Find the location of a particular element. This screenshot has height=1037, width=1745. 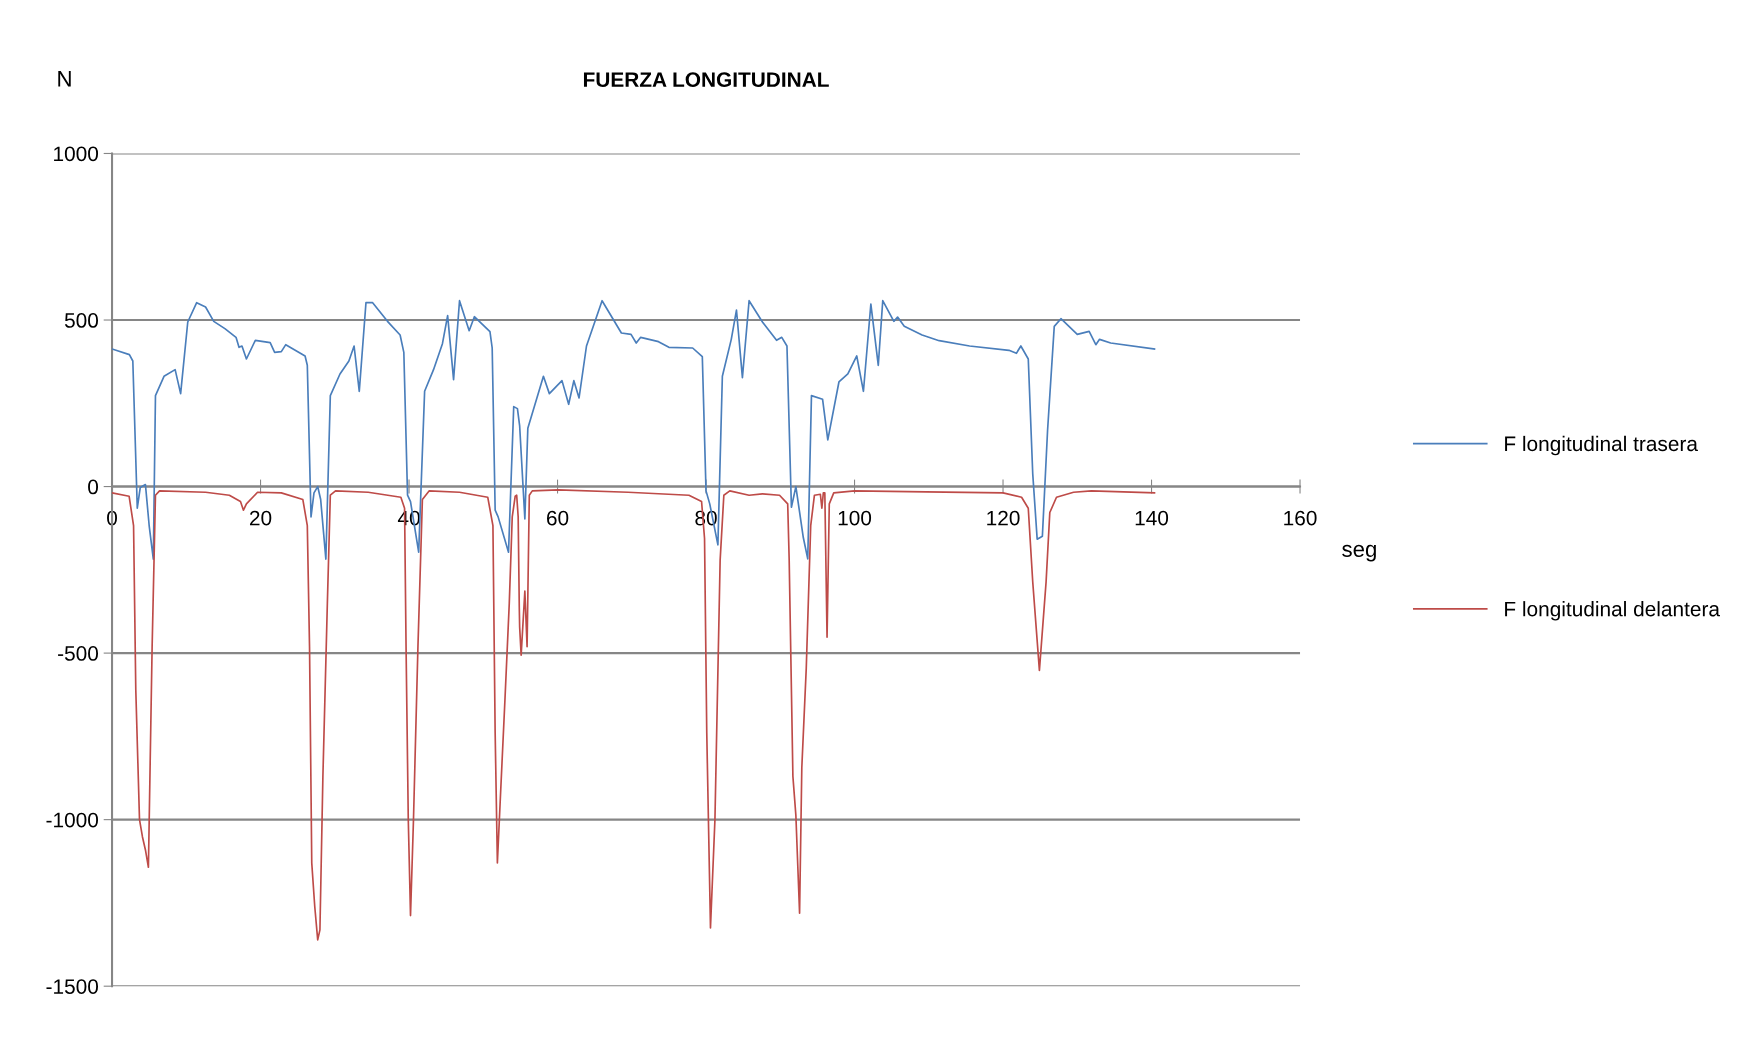

x-tick-label: 120 is located at coordinates (1003, 518).